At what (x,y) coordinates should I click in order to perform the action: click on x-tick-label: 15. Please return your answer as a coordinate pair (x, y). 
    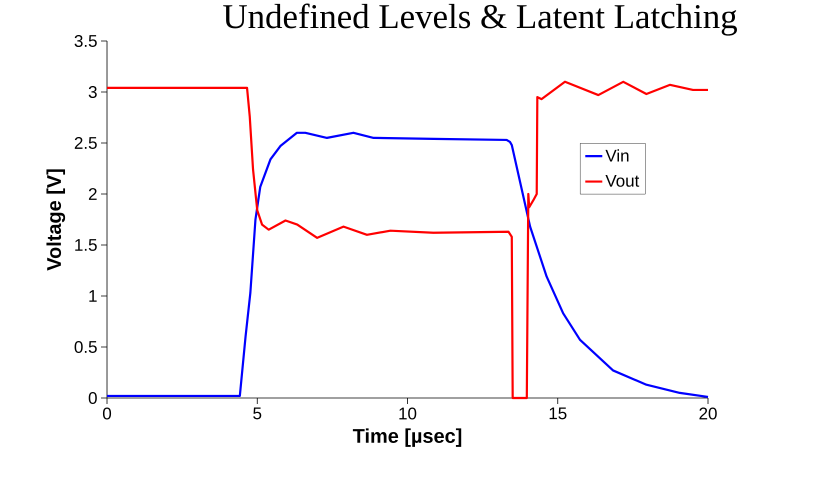
    Looking at the image, I should click on (558, 414).